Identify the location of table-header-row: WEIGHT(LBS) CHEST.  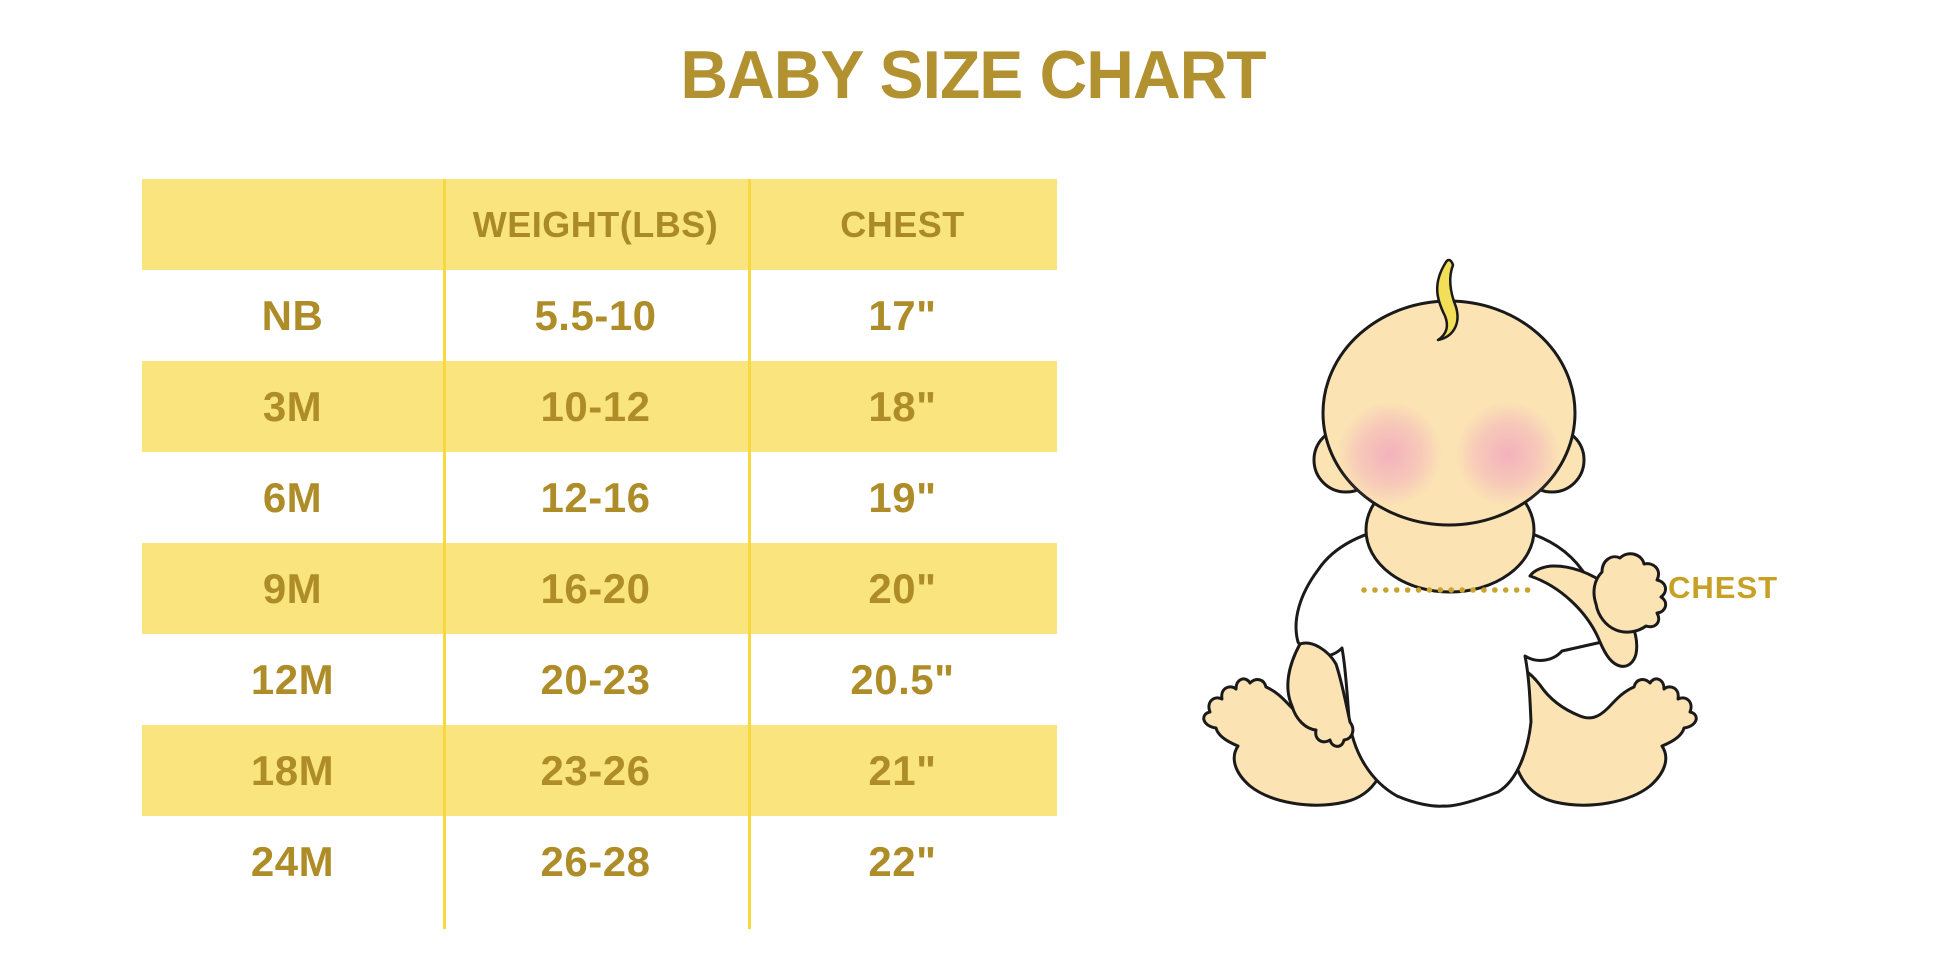
(599, 224).